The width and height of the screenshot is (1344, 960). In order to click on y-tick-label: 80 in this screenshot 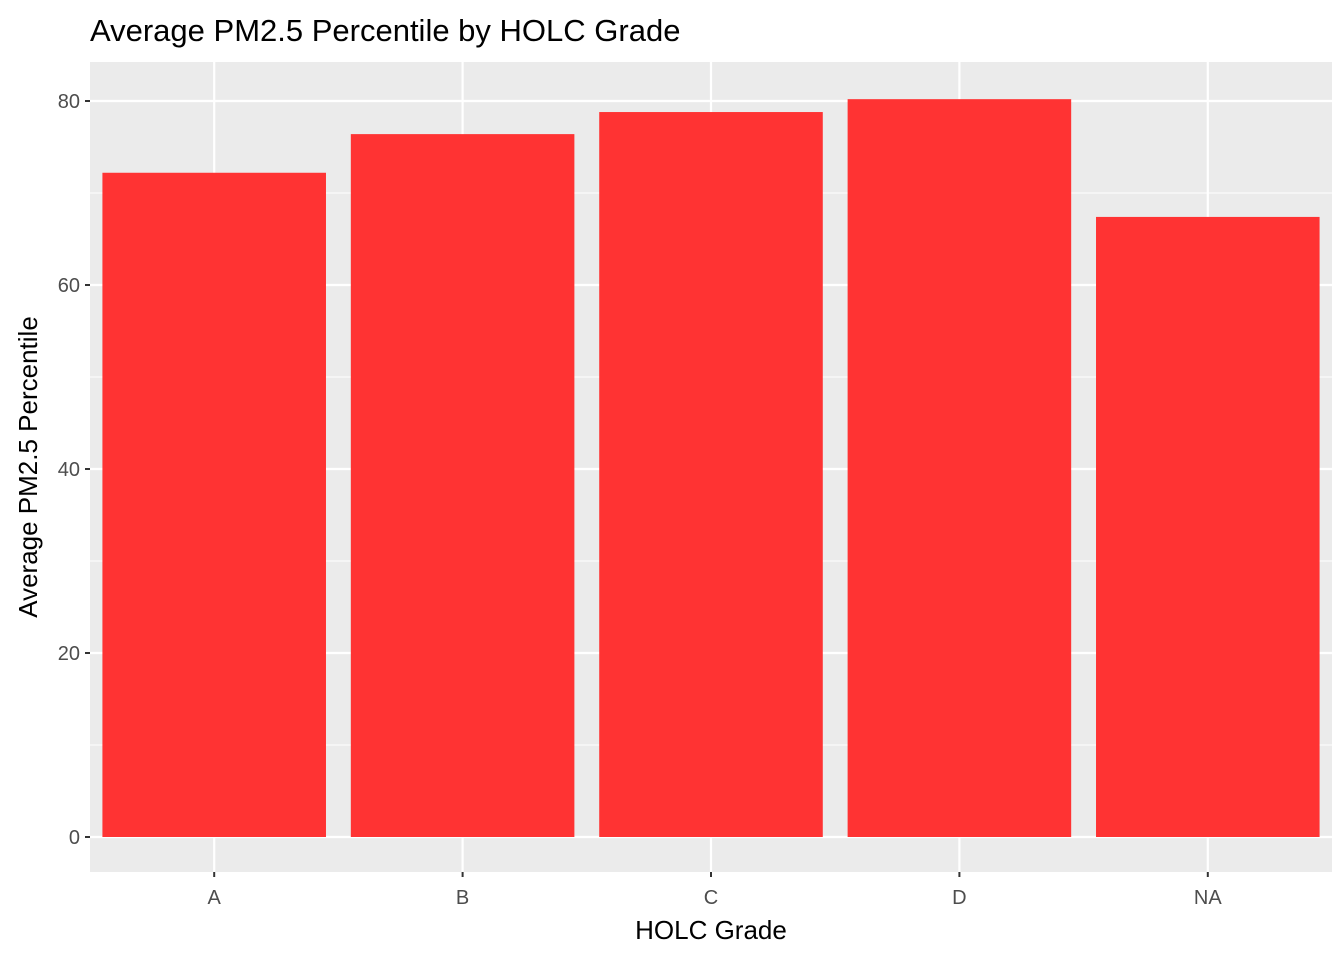, I will do `click(69, 102)`.